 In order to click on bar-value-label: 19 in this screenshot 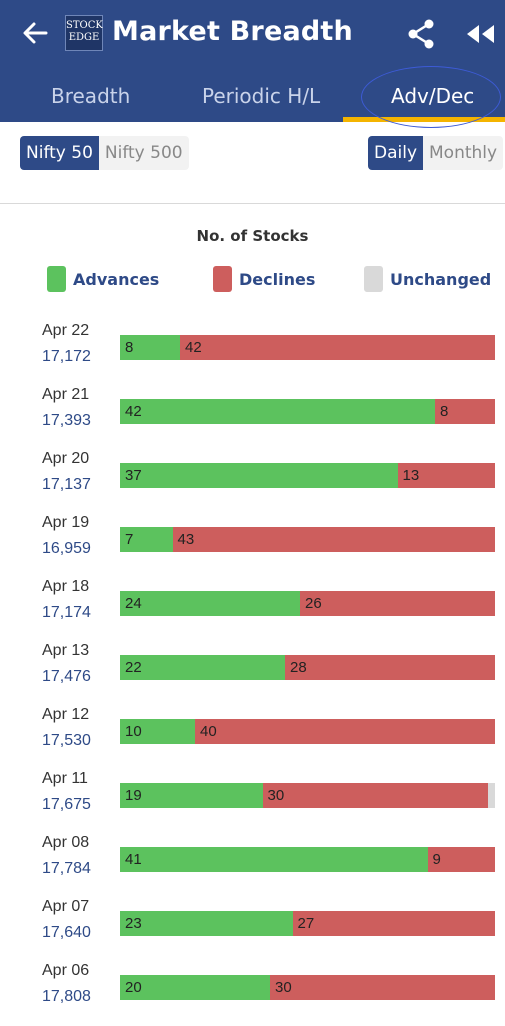, I will do `click(133, 795)`.